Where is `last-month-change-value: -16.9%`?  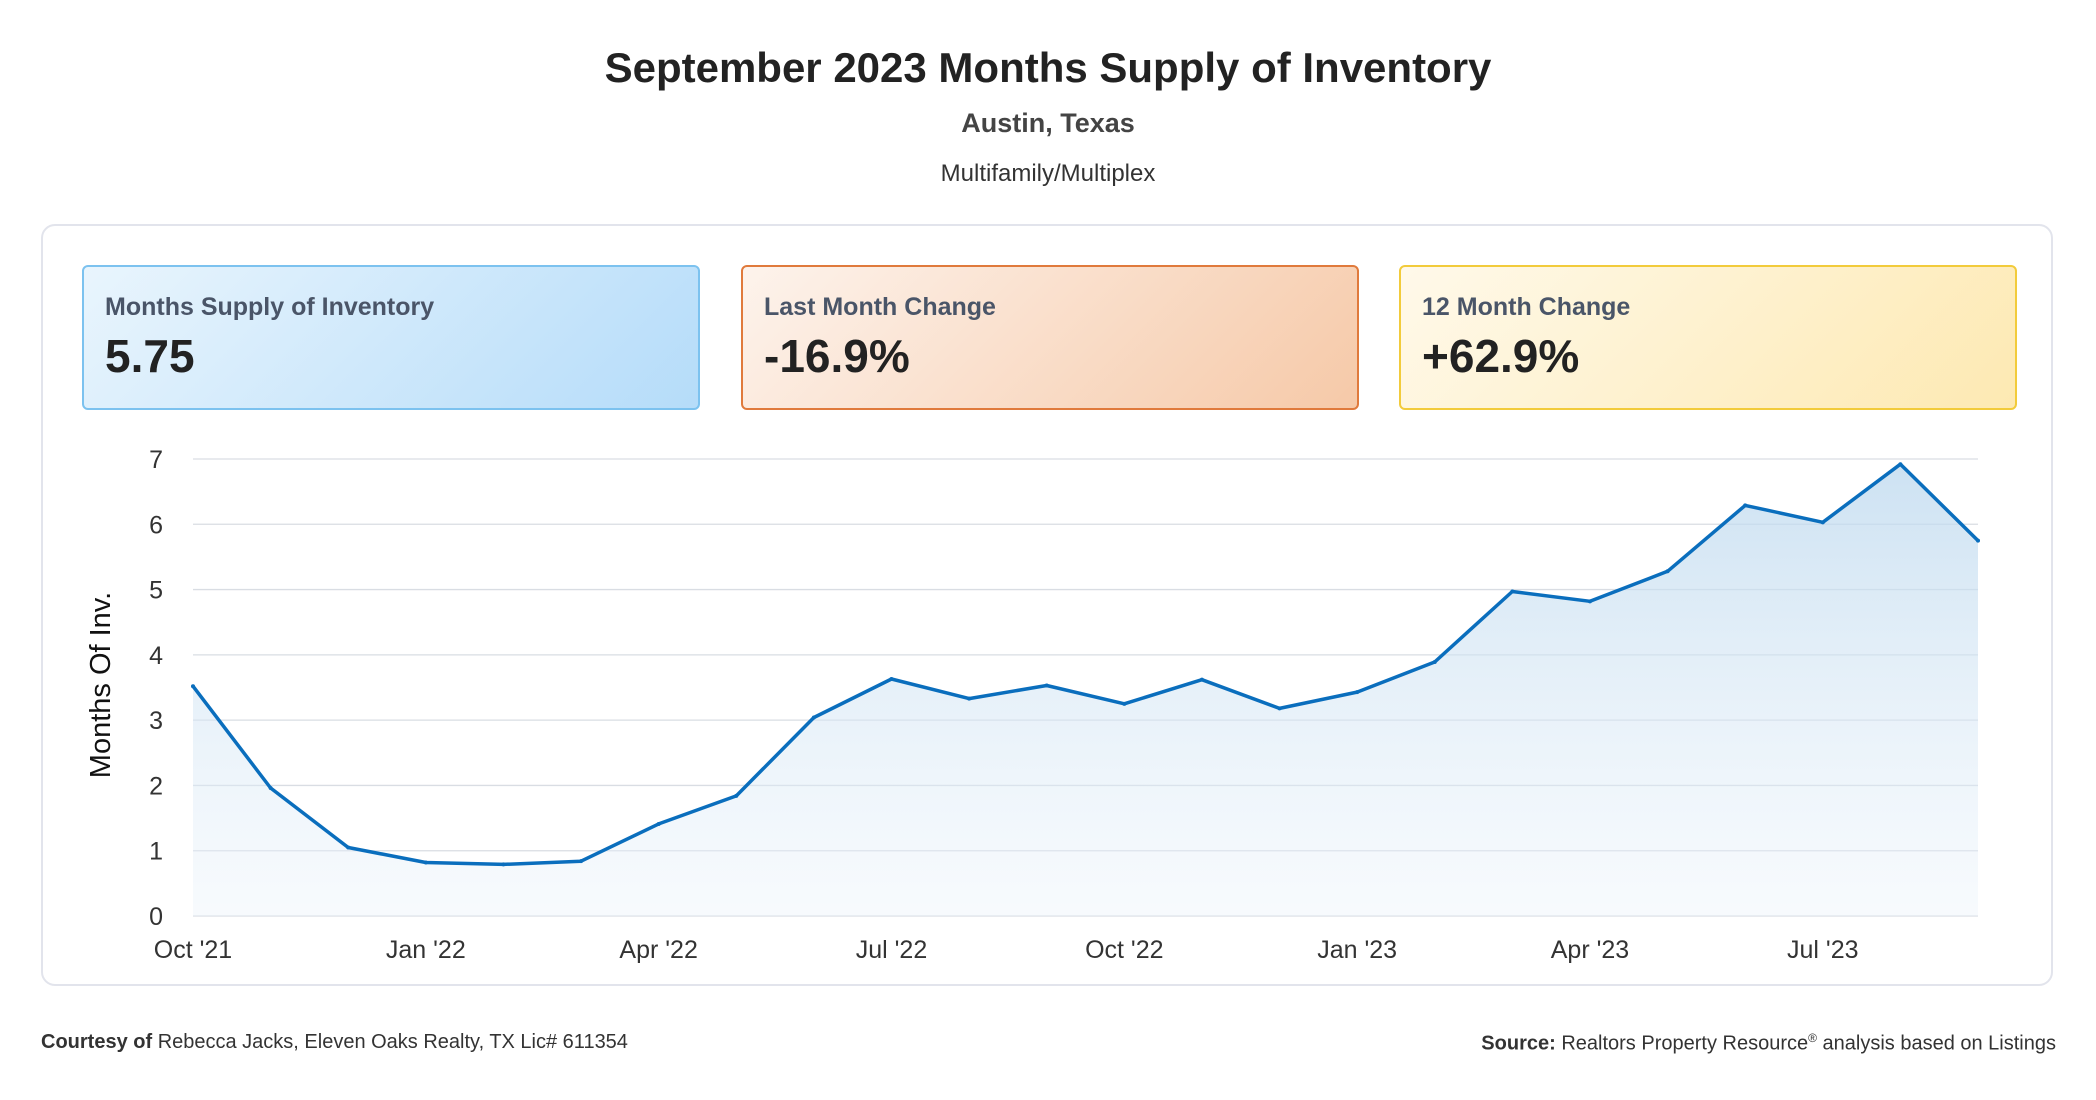
last-month-change-value: -16.9% is located at coordinates (837, 356).